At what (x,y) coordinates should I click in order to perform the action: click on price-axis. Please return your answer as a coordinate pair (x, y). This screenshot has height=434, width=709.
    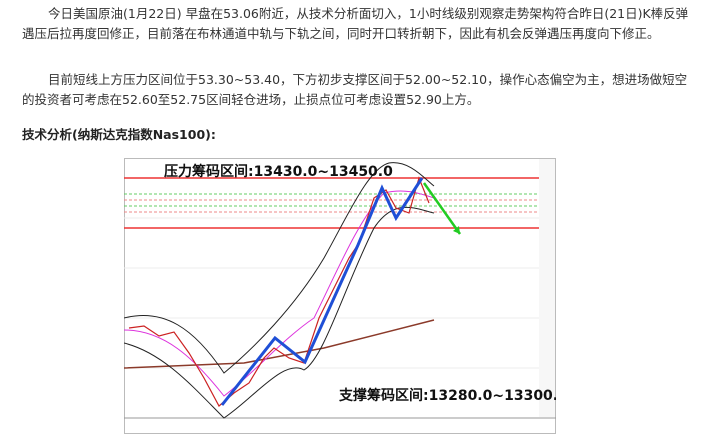
    Looking at the image, I should click on (547, 288).